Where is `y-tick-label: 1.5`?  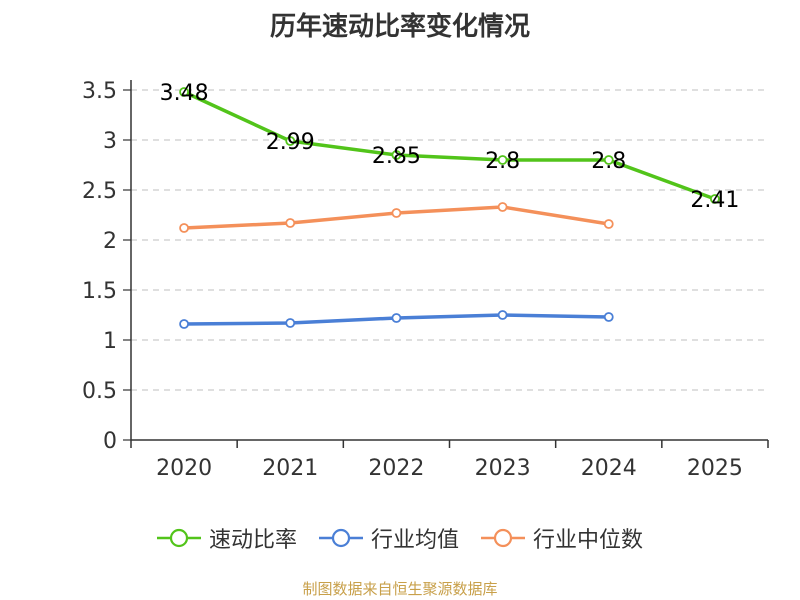
y-tick-label: 1.5 is located at coordinates (99, 291).